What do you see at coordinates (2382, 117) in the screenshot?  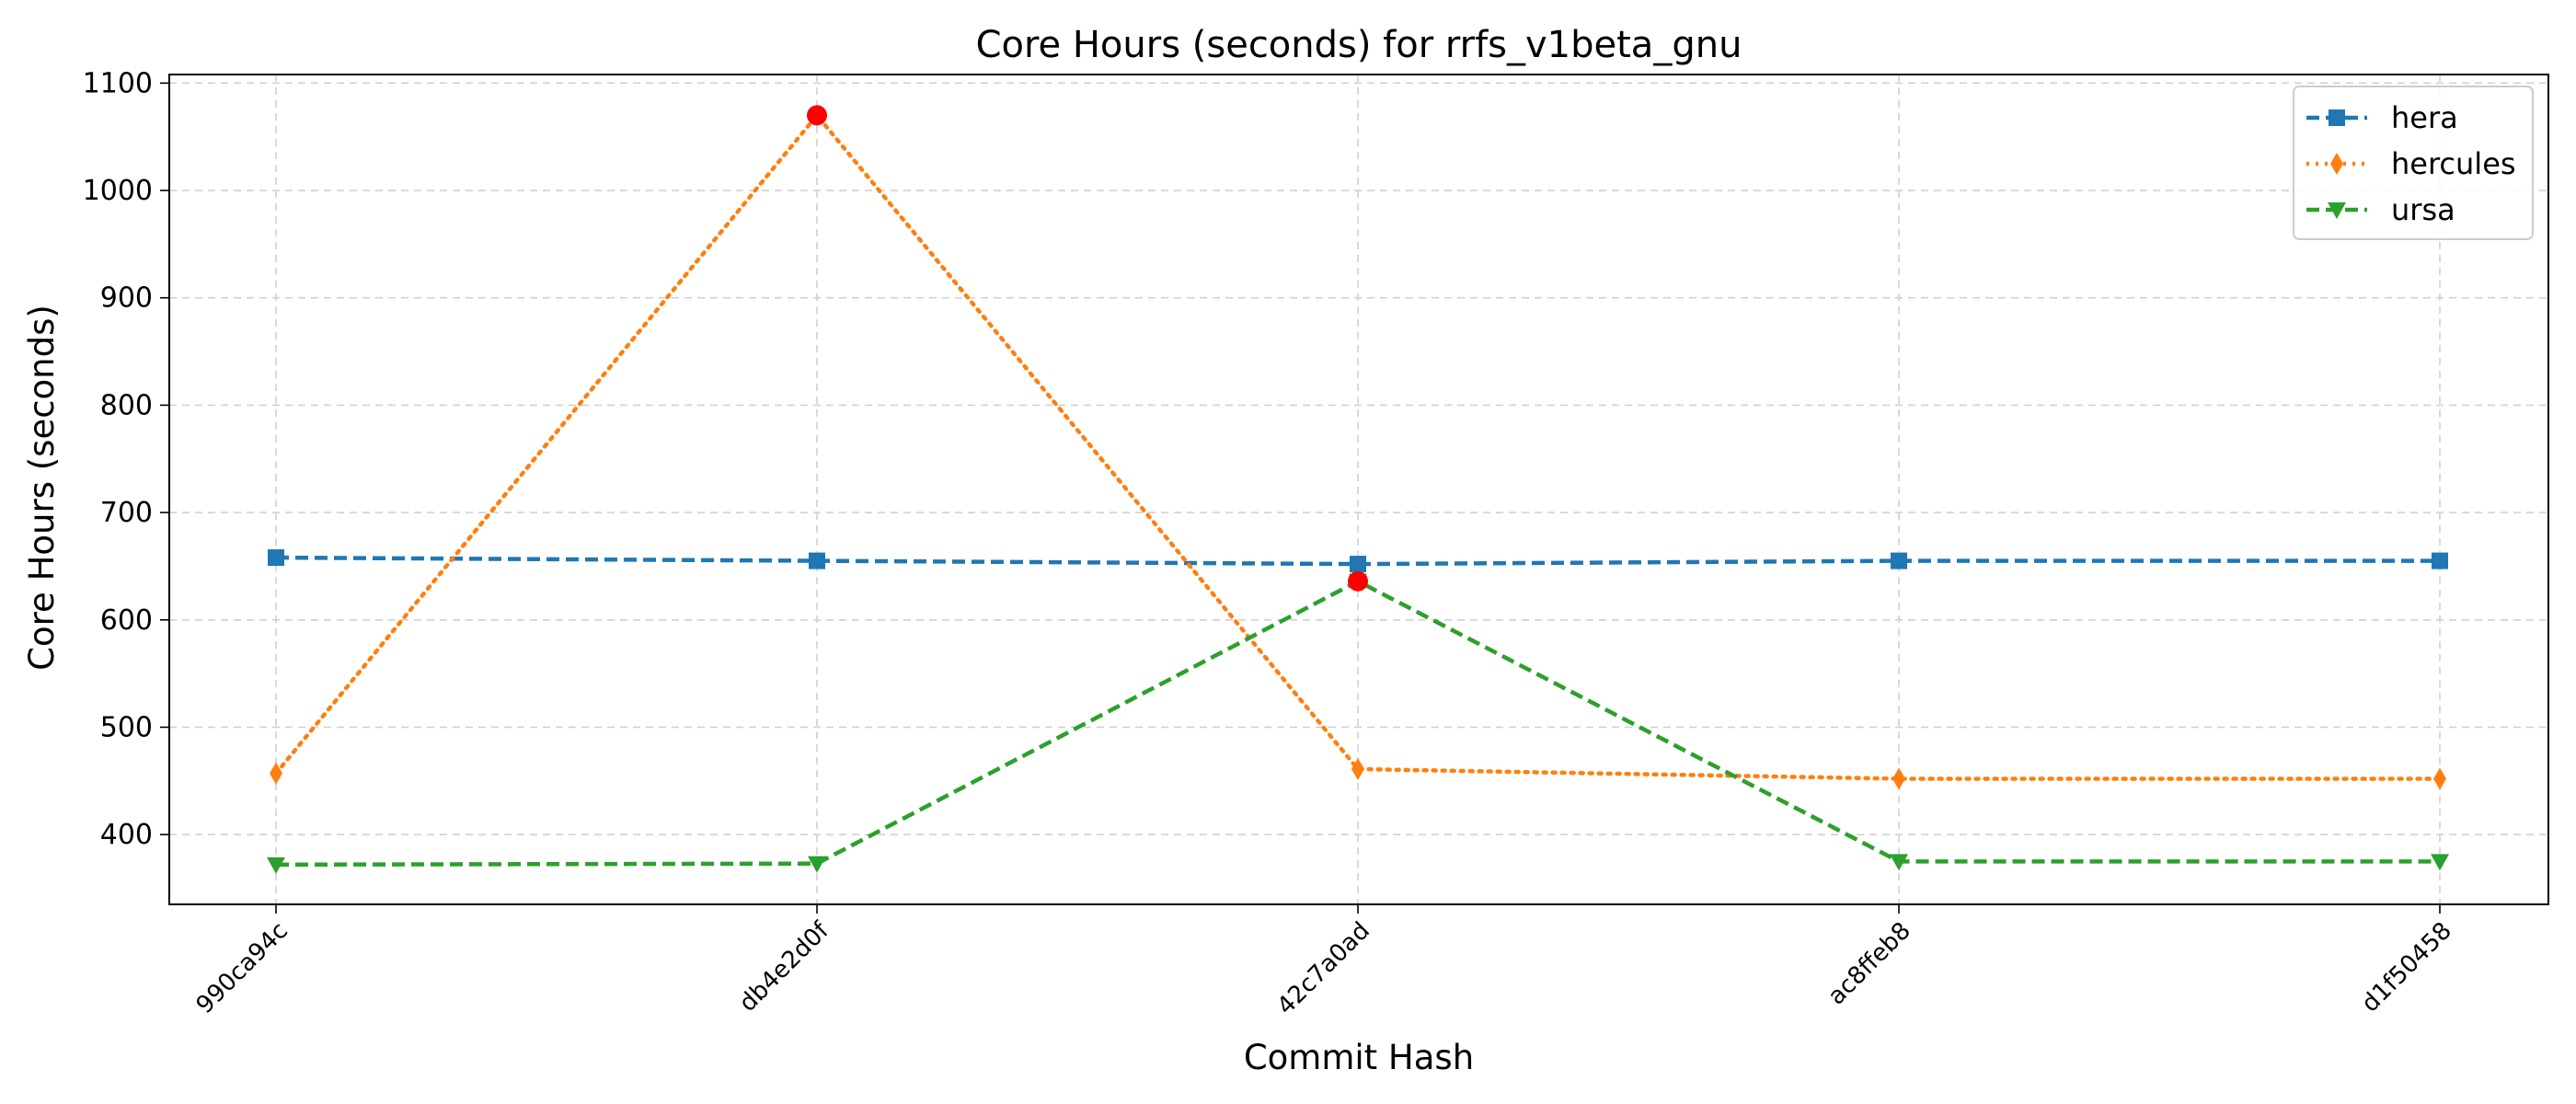 I see `legend-entry-hera: hera` at bounding box center [2382, 117].